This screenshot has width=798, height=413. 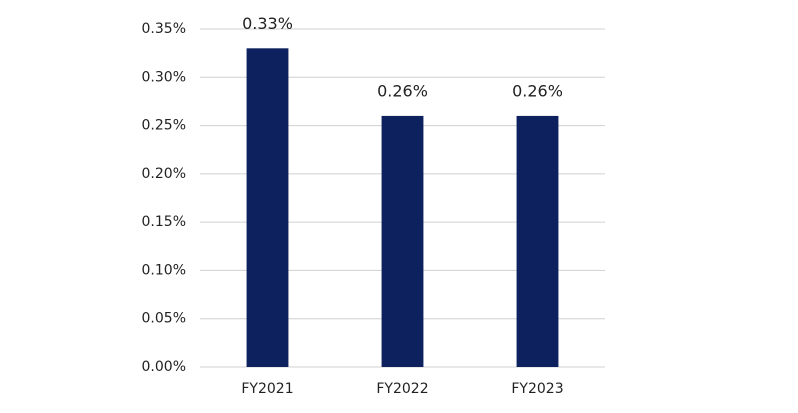 What do you see at coordinates (164, 29) in the screenshot?
I see `y-tick-label: 0.35%` at bounding box center [164, 29].